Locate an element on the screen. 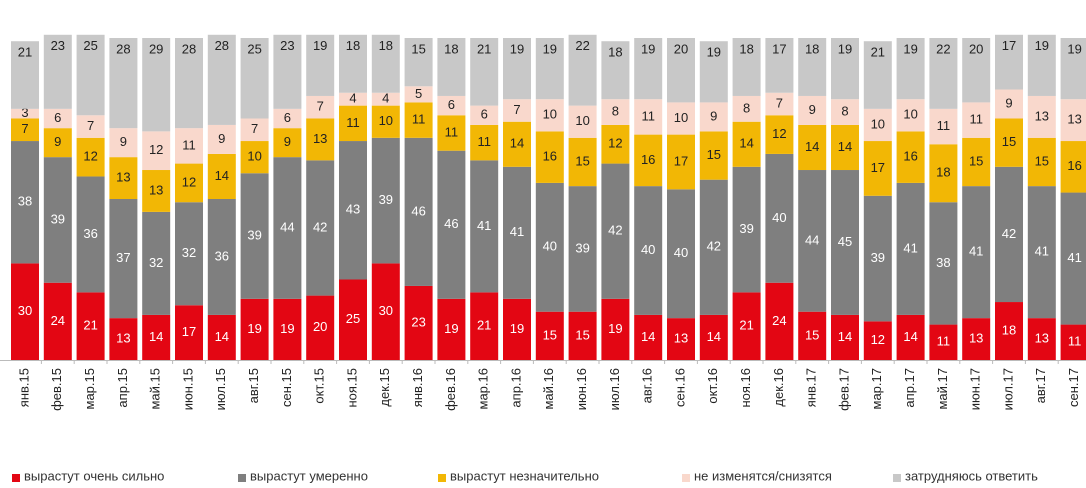 The width and height of the screenshot is (1086, 488). data-label: 15 is located at coordinates (550, 334).